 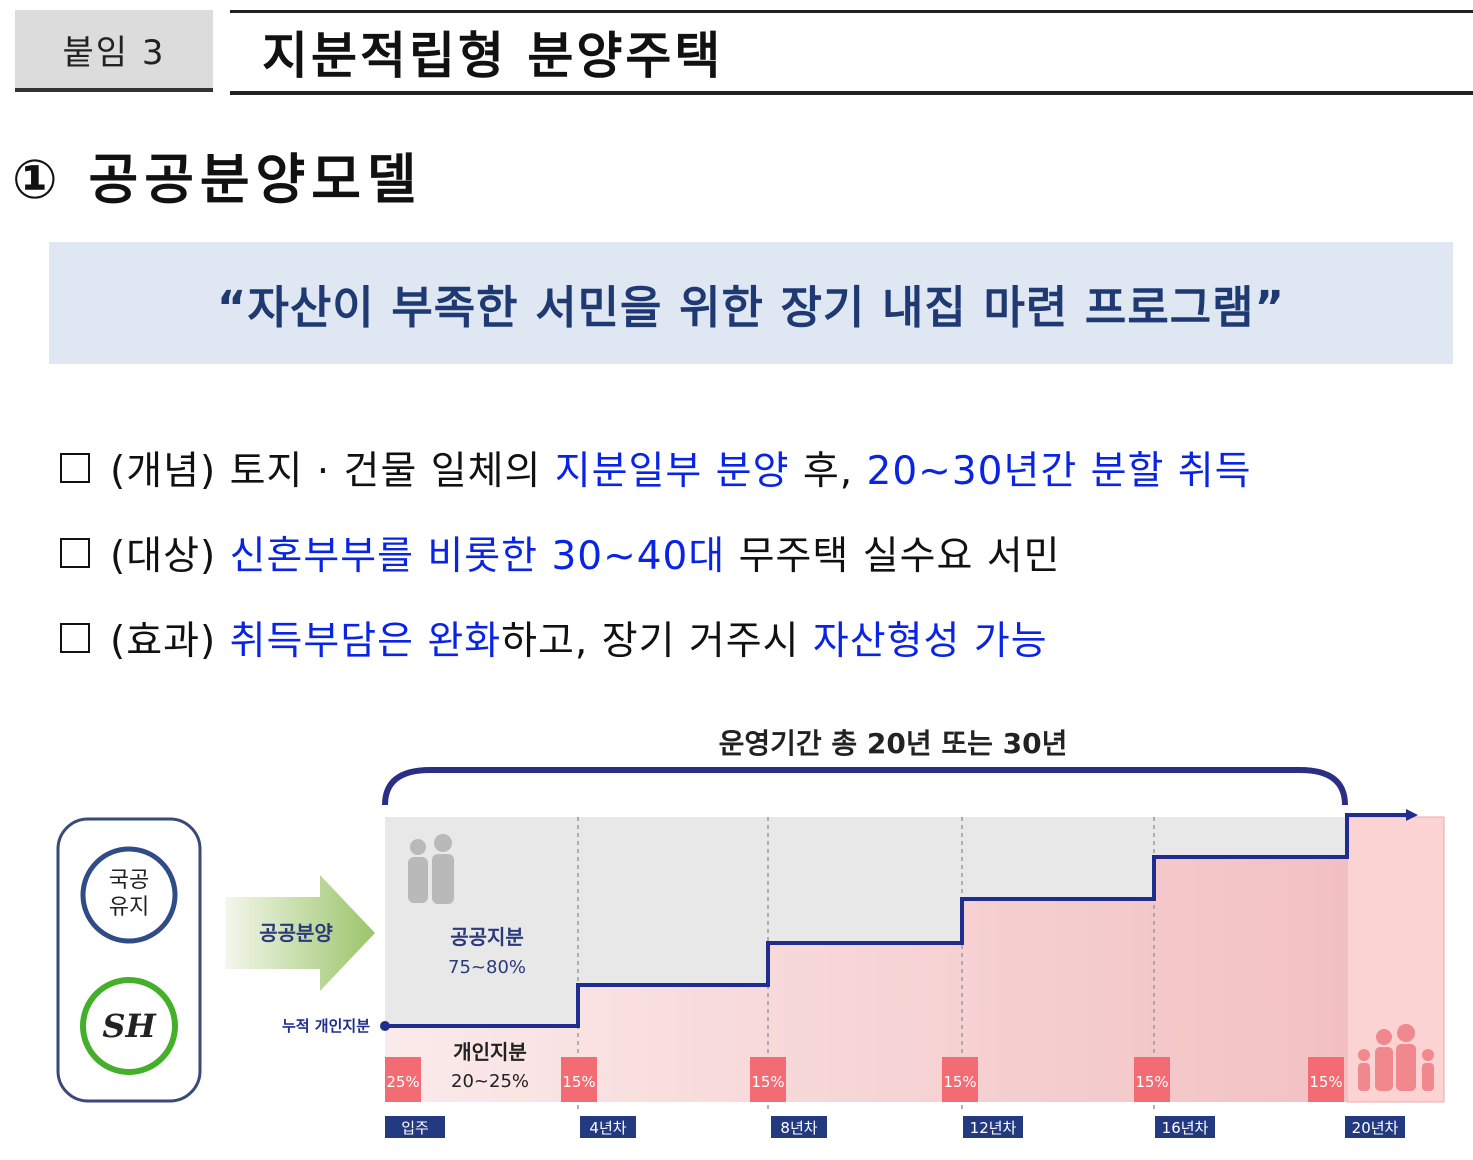 What do you see at coordinates (163, 641) in the screenshot?
I see `bullet-tag: (효과)` at bounding box center [163, 641].